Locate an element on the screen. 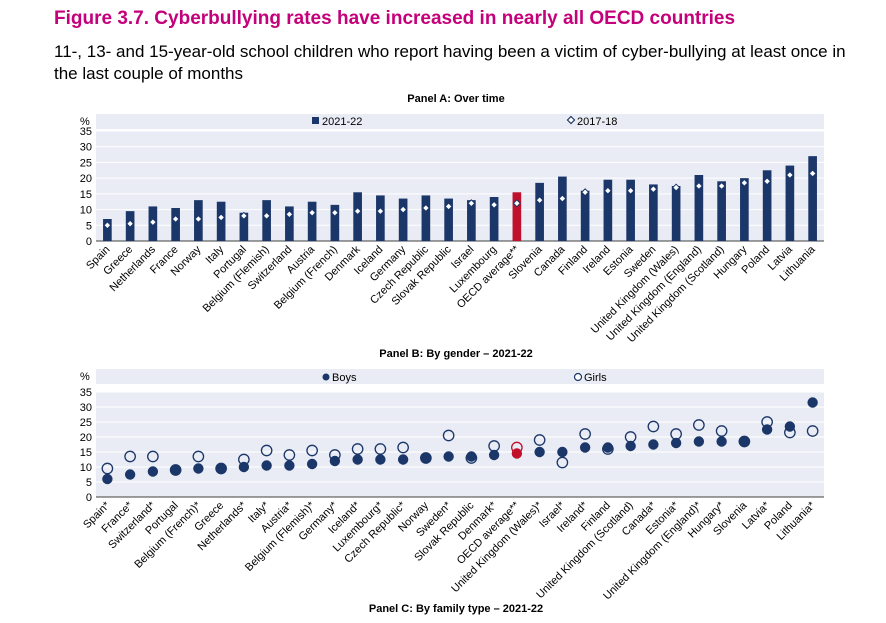  legend-boys-marker is located at coordinates (326, 377).